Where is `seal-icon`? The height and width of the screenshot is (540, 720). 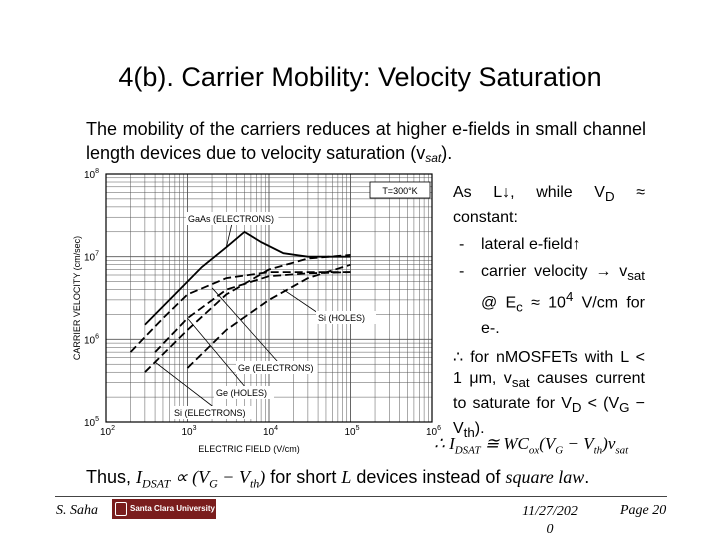 seal-icon is located at coordinates (121, 509).